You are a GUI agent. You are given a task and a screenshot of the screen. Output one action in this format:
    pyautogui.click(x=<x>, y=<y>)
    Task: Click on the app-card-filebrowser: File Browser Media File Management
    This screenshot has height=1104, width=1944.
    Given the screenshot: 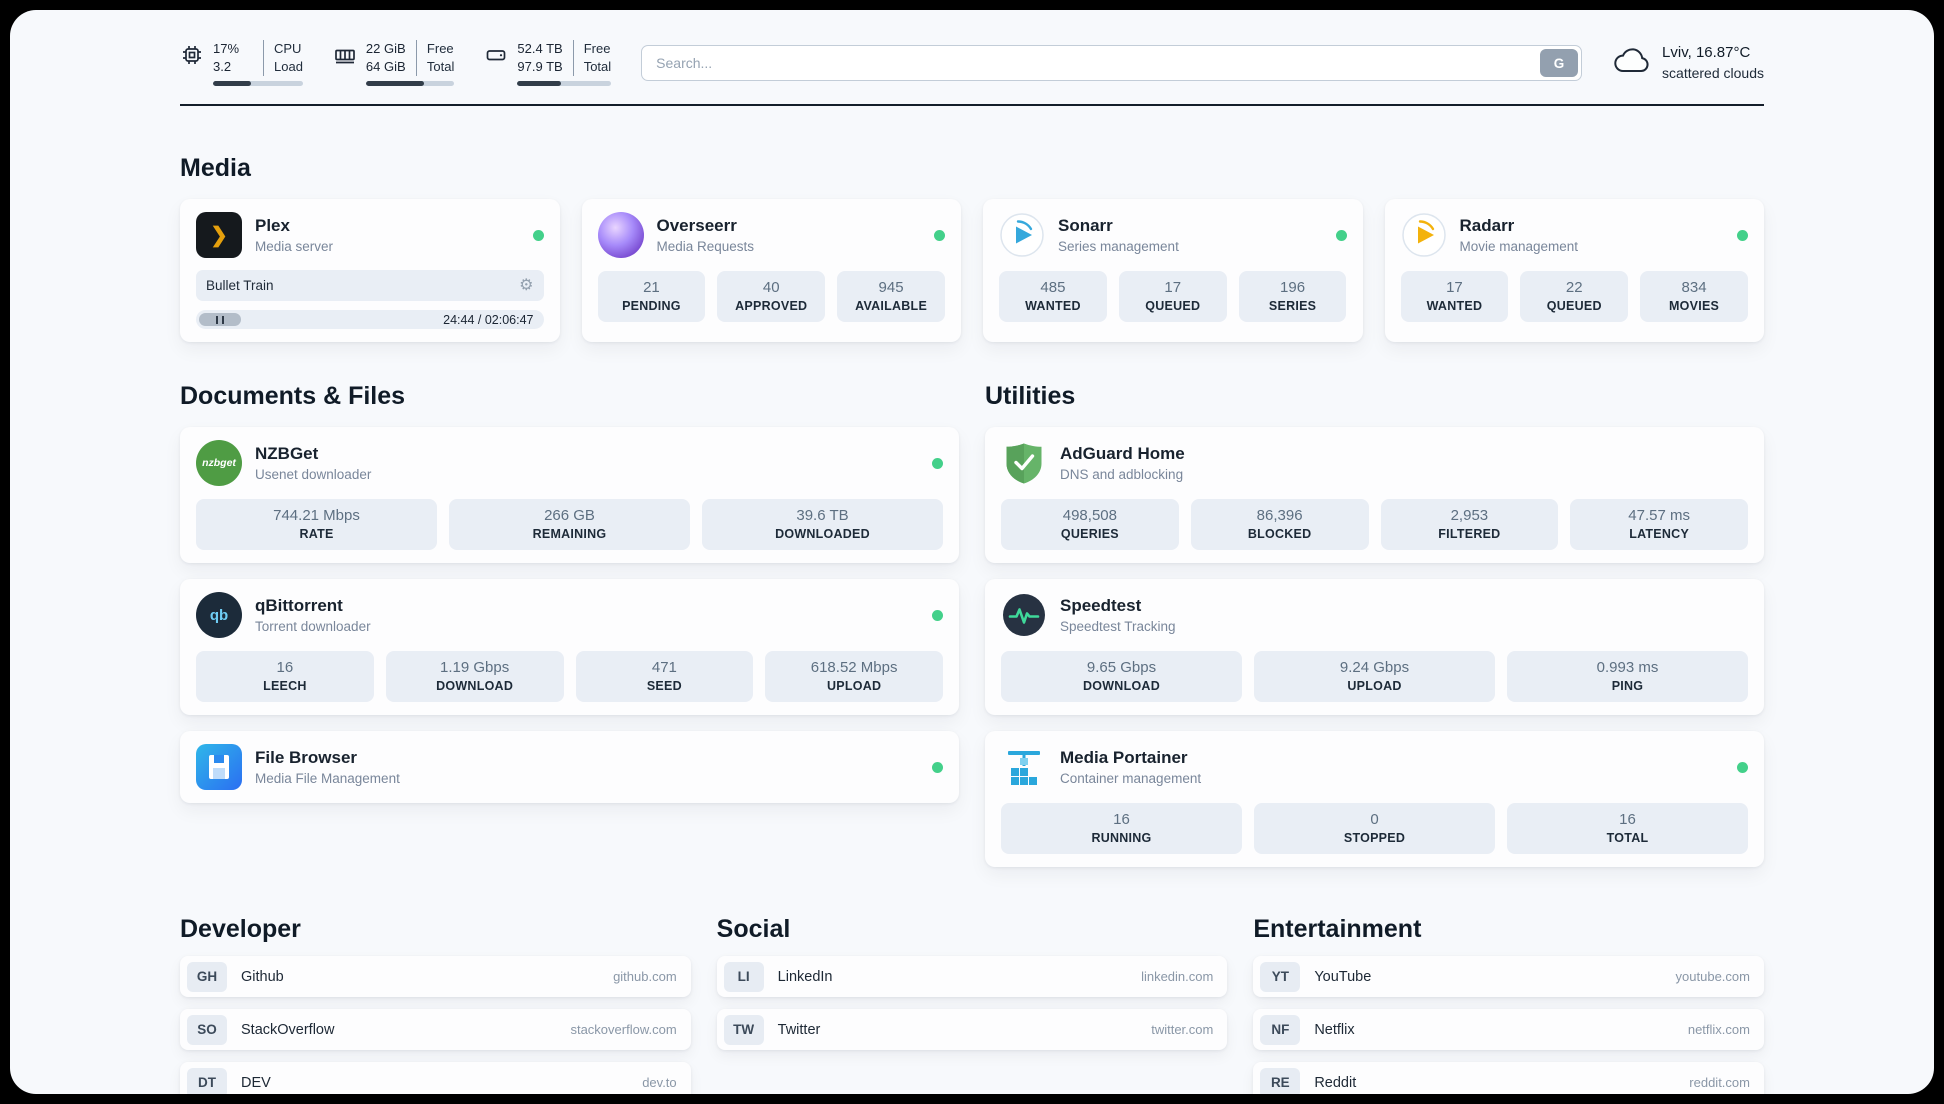 What is the action you would take?
    pyautogui.click(x=569, y=767)
    